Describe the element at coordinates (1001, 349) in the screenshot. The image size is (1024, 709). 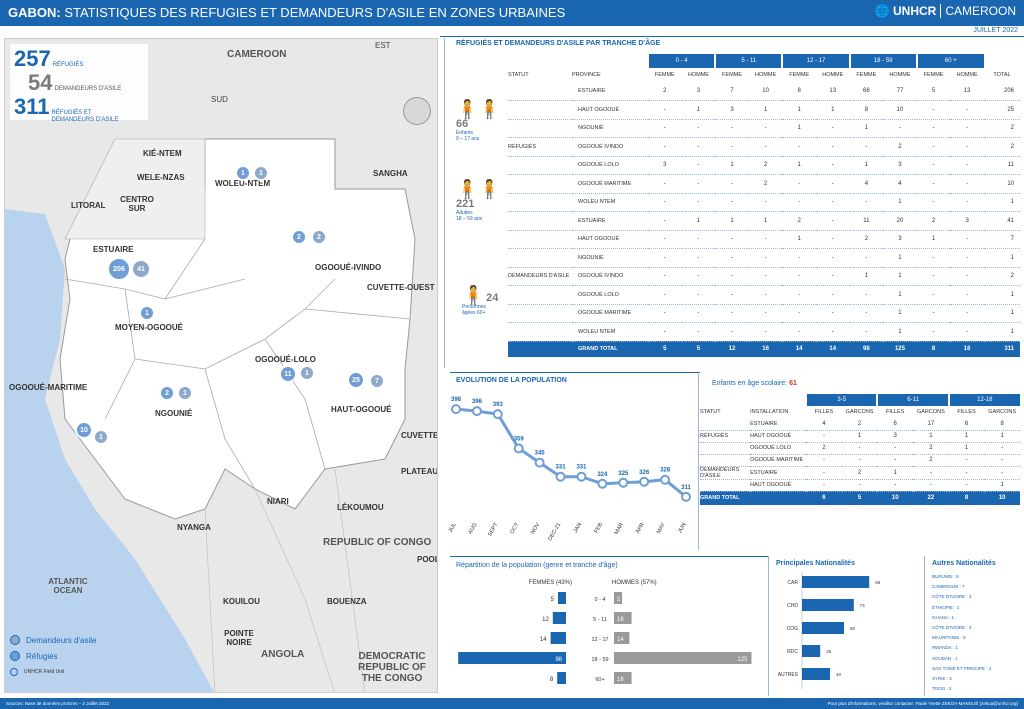
I see `total-cell: 311` at that location.